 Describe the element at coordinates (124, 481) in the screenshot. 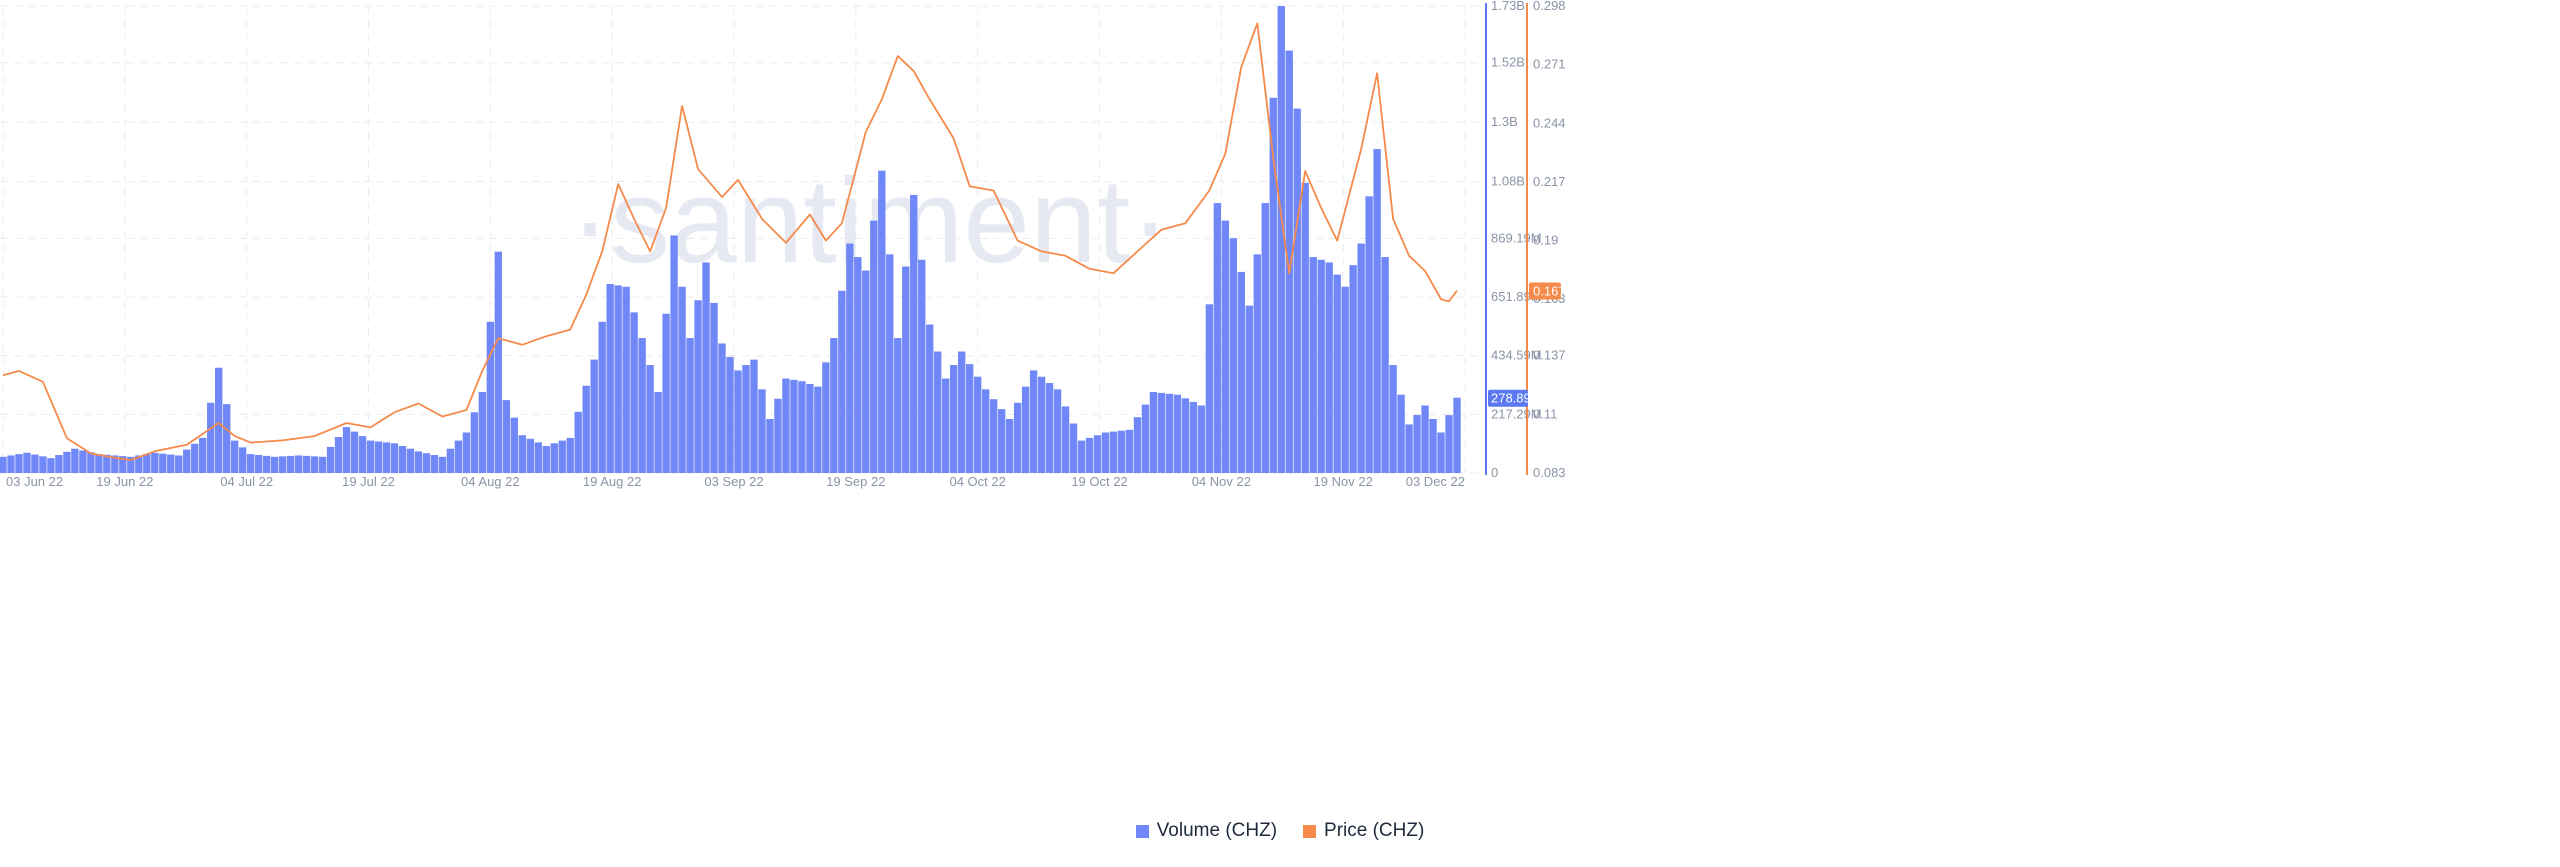

I see `x-tick-label: 19 Jun 22` at that location.